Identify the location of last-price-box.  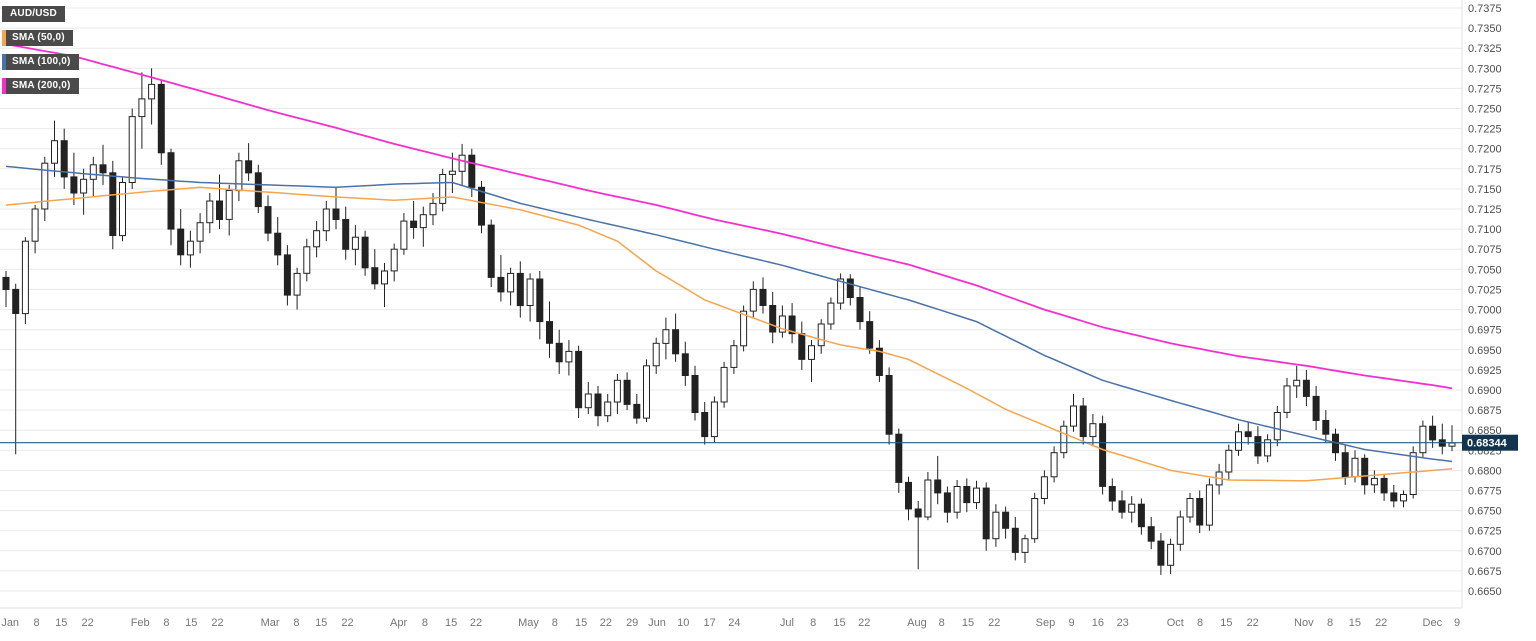
(1490, 442).